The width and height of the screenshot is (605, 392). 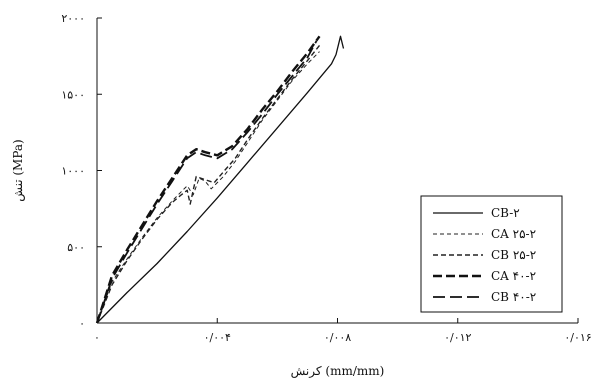 What do you see at coordinates (73, 18) in the screenshot?
I see `y-tick-label: ۲۰۰۰` at bounding box center [73, 18].